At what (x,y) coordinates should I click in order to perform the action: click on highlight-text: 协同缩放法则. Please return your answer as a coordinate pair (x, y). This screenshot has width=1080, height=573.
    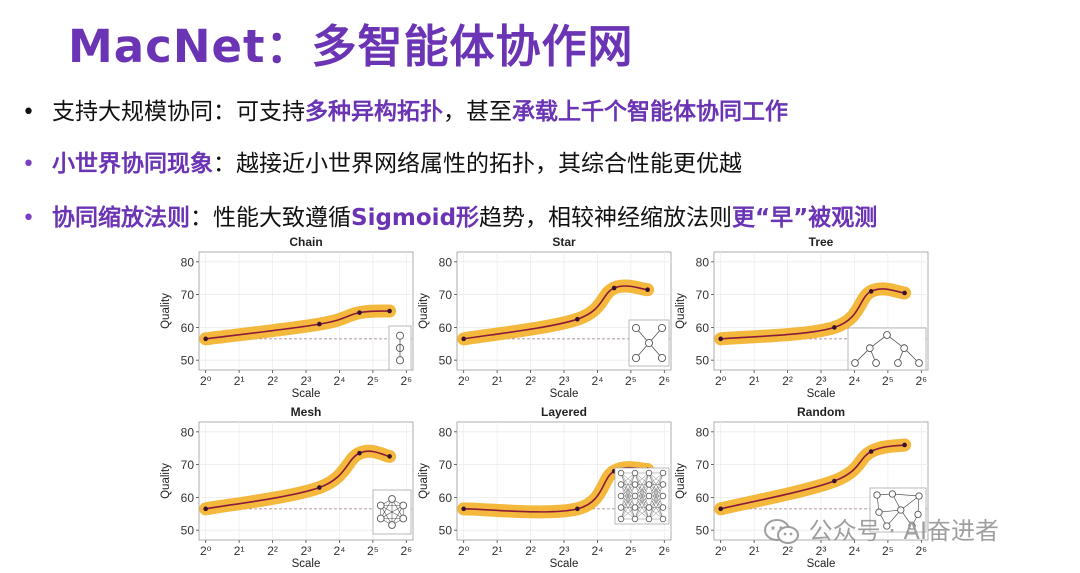
    Looking at the image, I should click on (121, 218).